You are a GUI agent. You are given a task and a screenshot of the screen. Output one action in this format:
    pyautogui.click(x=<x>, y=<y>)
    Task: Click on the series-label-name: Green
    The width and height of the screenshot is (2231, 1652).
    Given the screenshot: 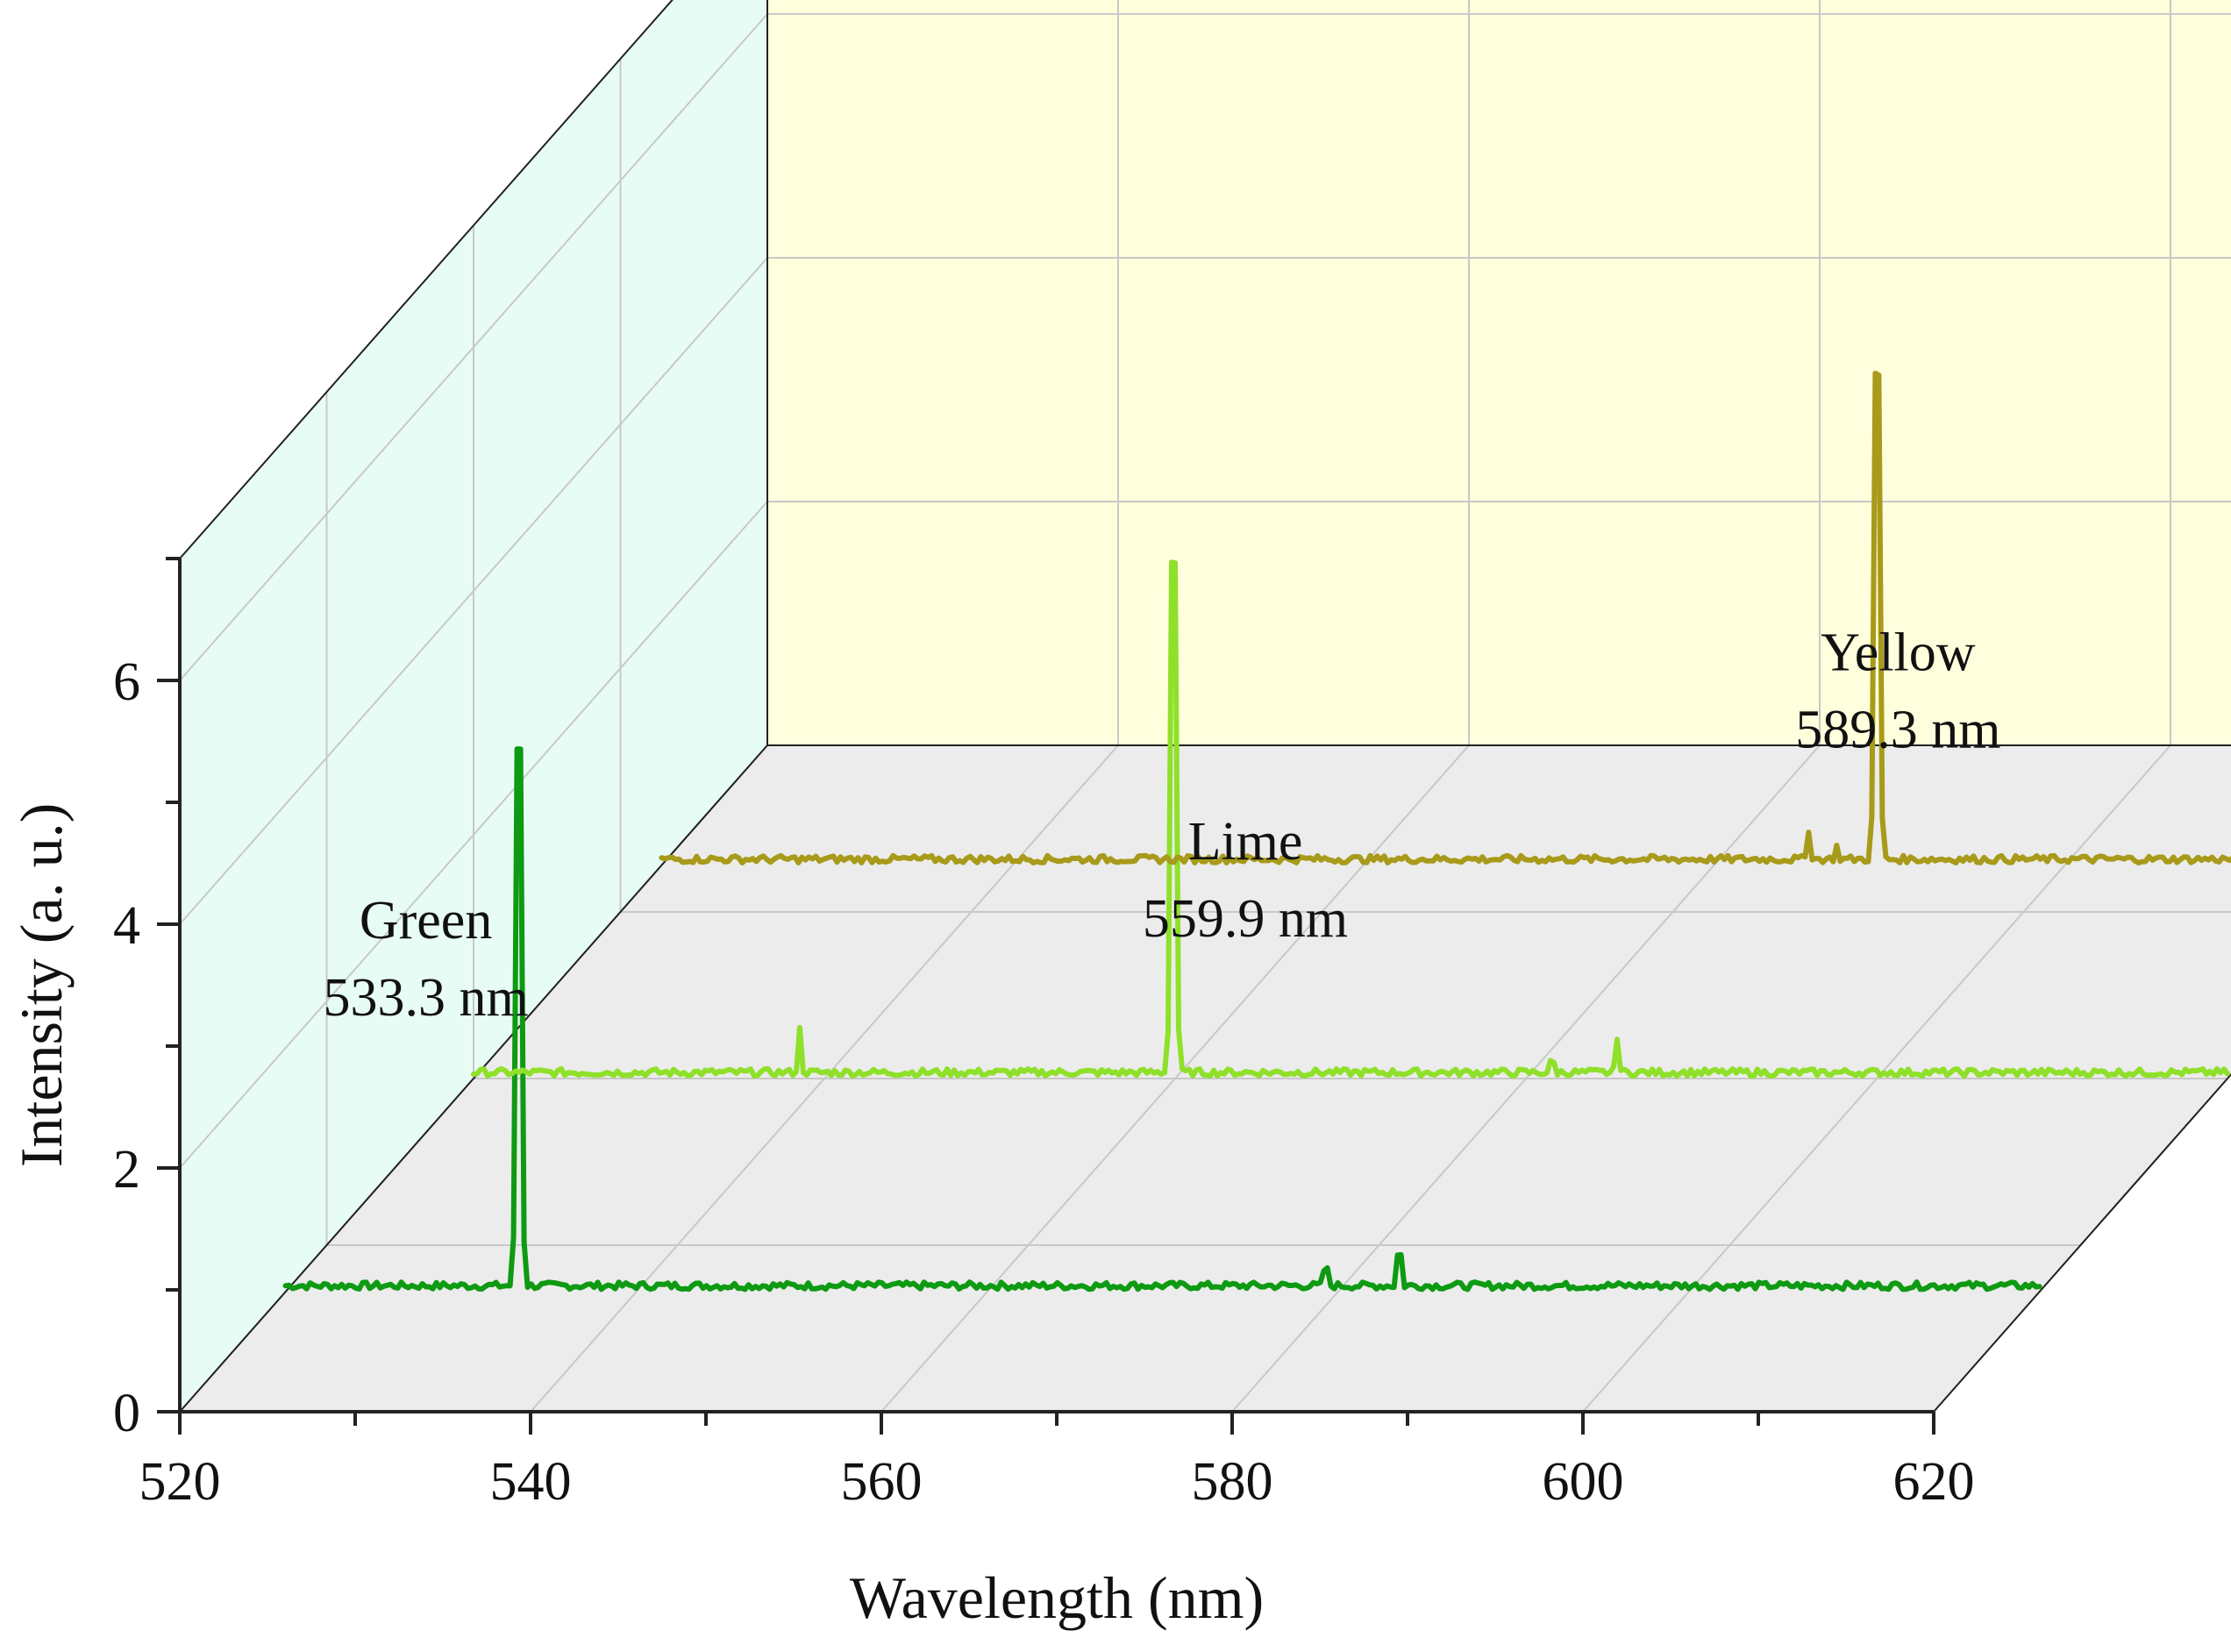 What is the action you would take?
    pyautogui.click(x=426, y=921)
    